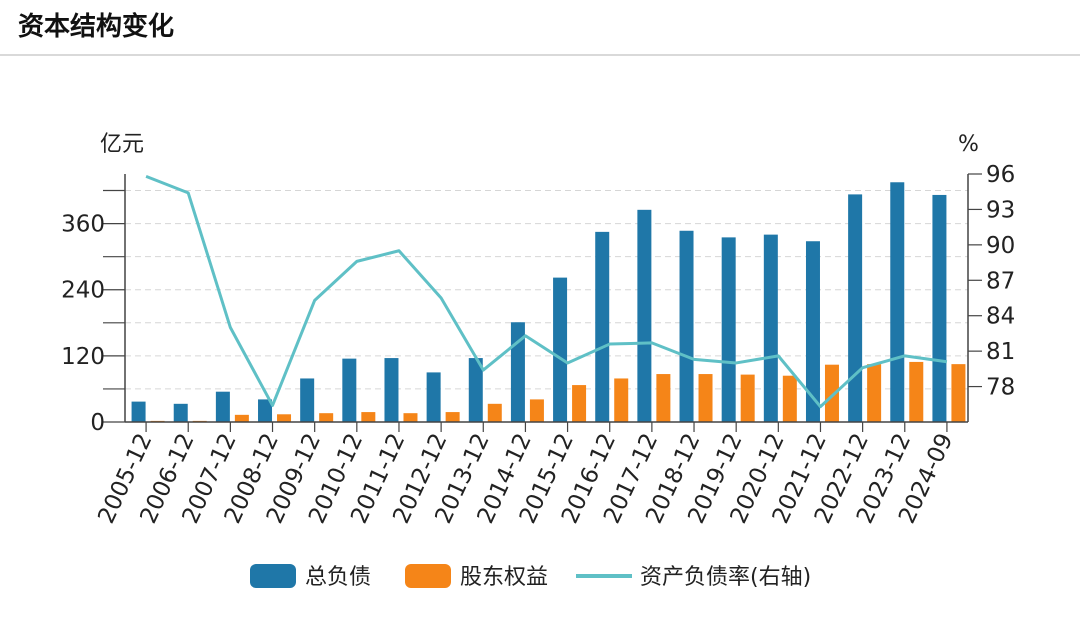  What do you see at coordinates (540, 28) in the screenshot?
I see `header: 资本结构变化` at bounding box center [540, 28].